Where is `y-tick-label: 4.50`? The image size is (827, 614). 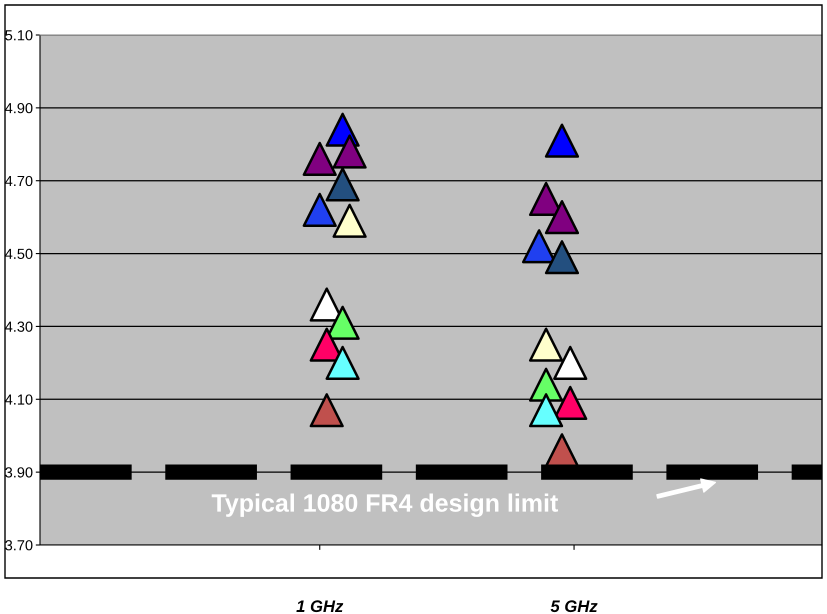
y-tick-label: 4.50 is located at coordinates (18, 253).